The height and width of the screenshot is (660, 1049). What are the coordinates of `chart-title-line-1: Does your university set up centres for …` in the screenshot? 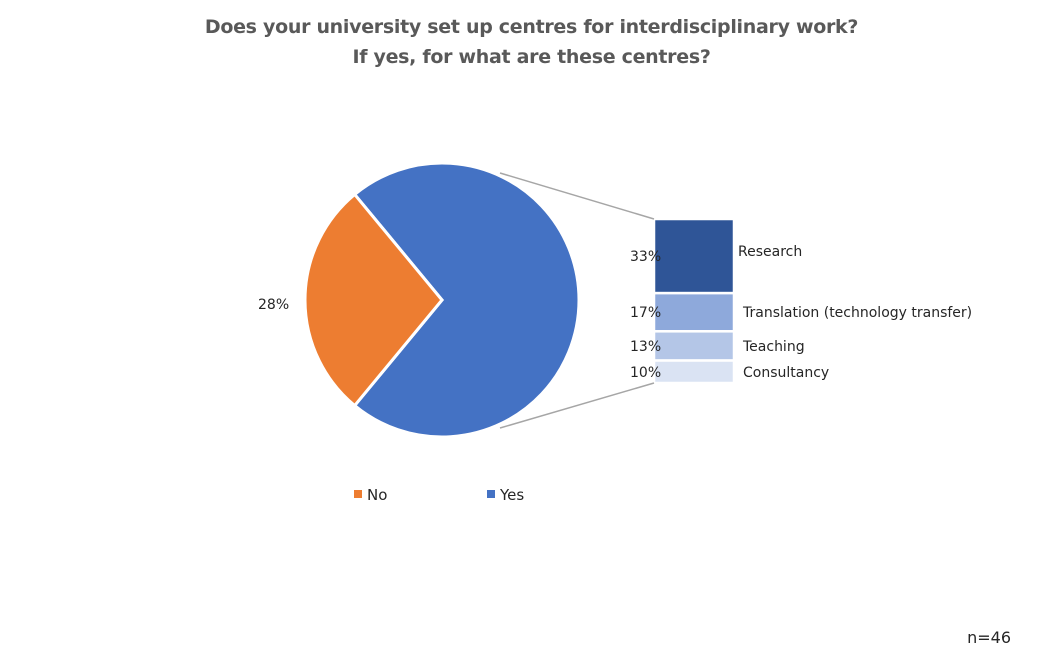 It's located at (531, 27).